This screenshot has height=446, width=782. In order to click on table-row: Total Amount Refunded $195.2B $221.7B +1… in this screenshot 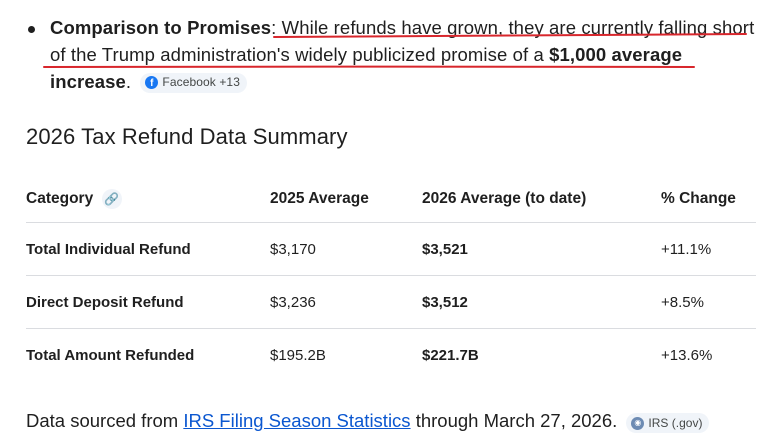, I will do `click(391, 355)`.